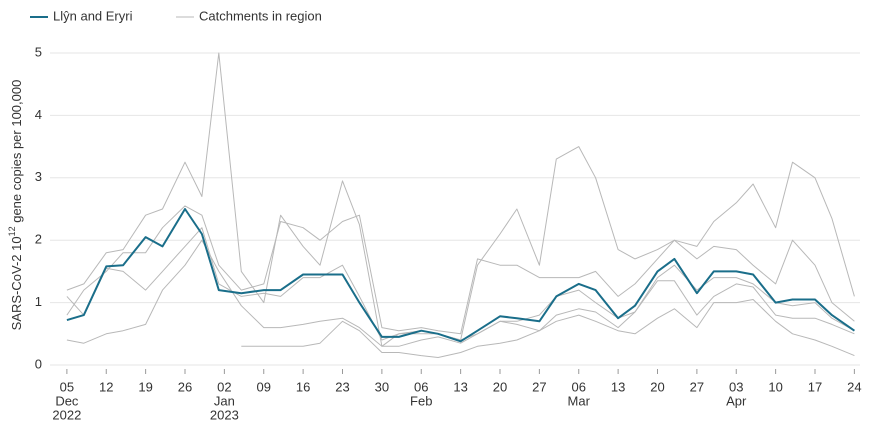 The height and width of the screenshot is (427, 870). What do you see at coordinates (736, 400) in the screenshot?
I see `x-tick-label: Apr` at bounding box center [736, 400].